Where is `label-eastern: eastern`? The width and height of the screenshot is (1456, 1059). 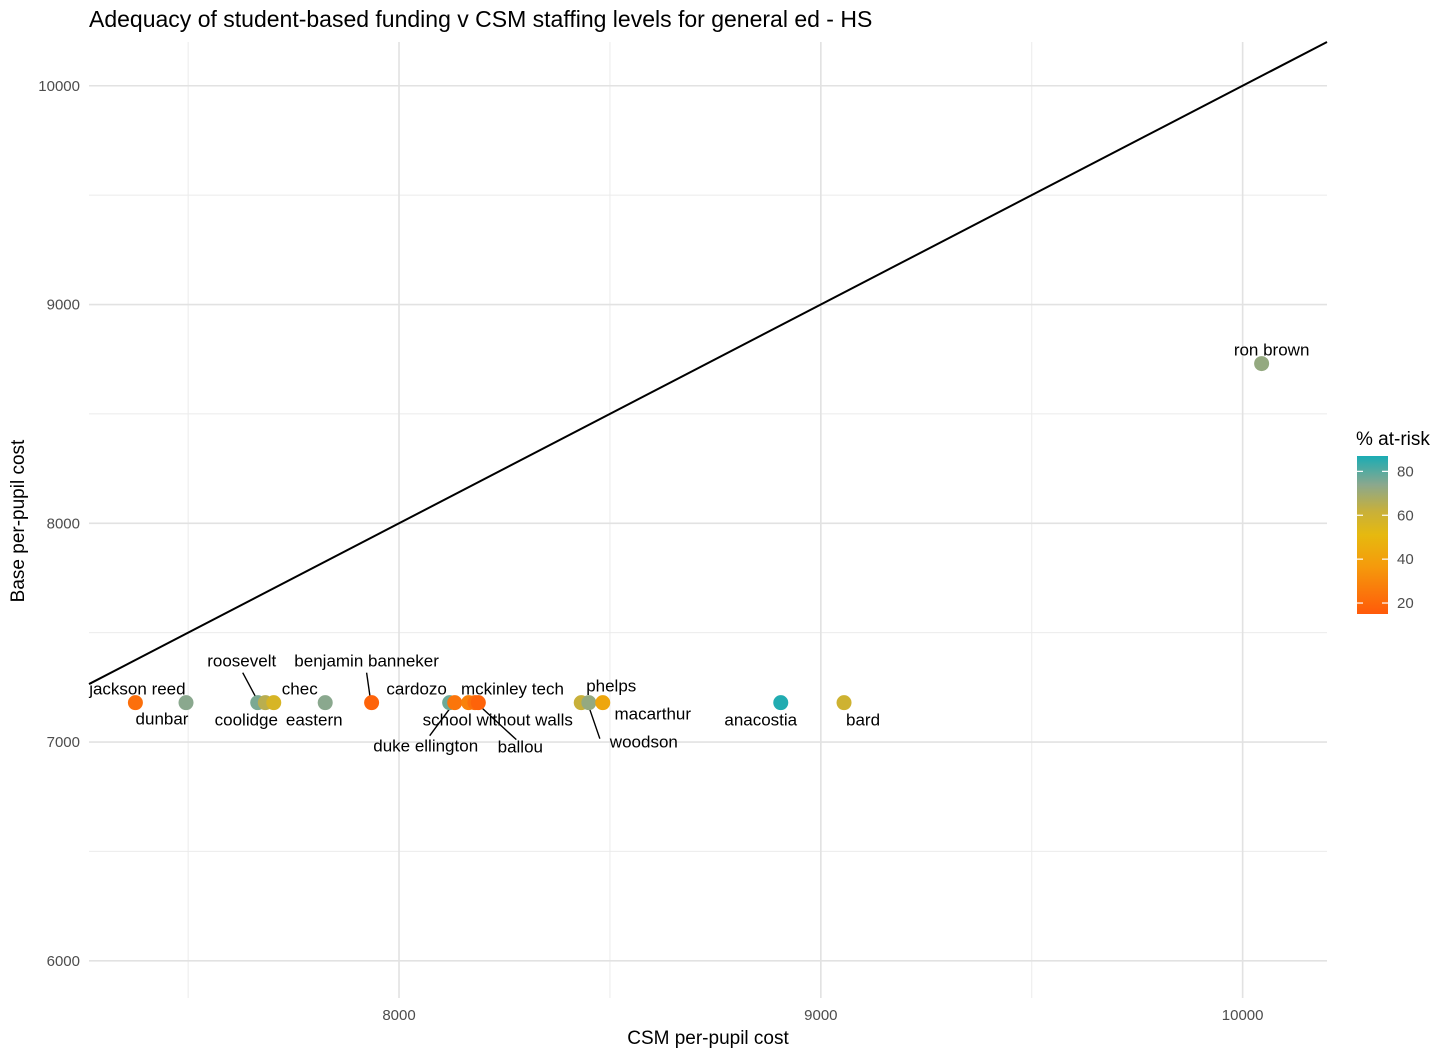
label-eastern: eastern is located at coordinates (314, 720).